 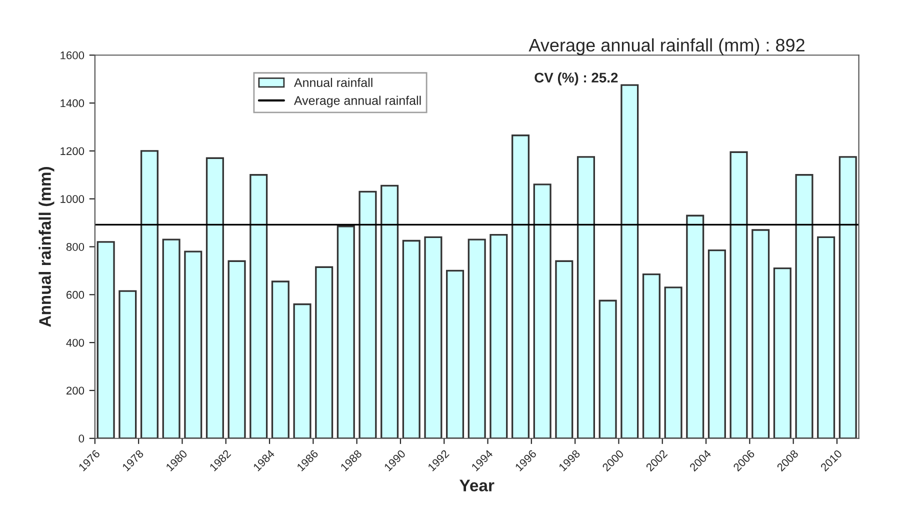 What do you see at coordinates (72, 151) in the screenshot?
I see `y-tick-label: 1200` at bounding box center [72, 151].